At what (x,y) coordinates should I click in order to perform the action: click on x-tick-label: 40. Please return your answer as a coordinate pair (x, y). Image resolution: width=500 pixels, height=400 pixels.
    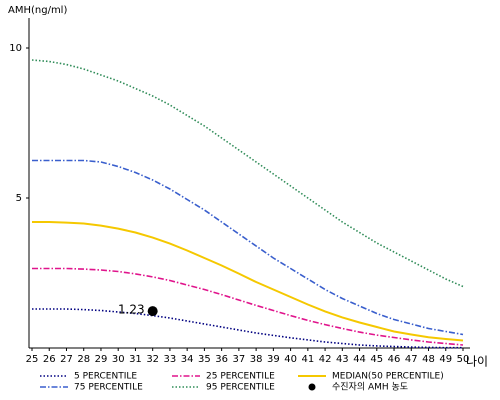
    Looking at the image, I should click on (290, 359).